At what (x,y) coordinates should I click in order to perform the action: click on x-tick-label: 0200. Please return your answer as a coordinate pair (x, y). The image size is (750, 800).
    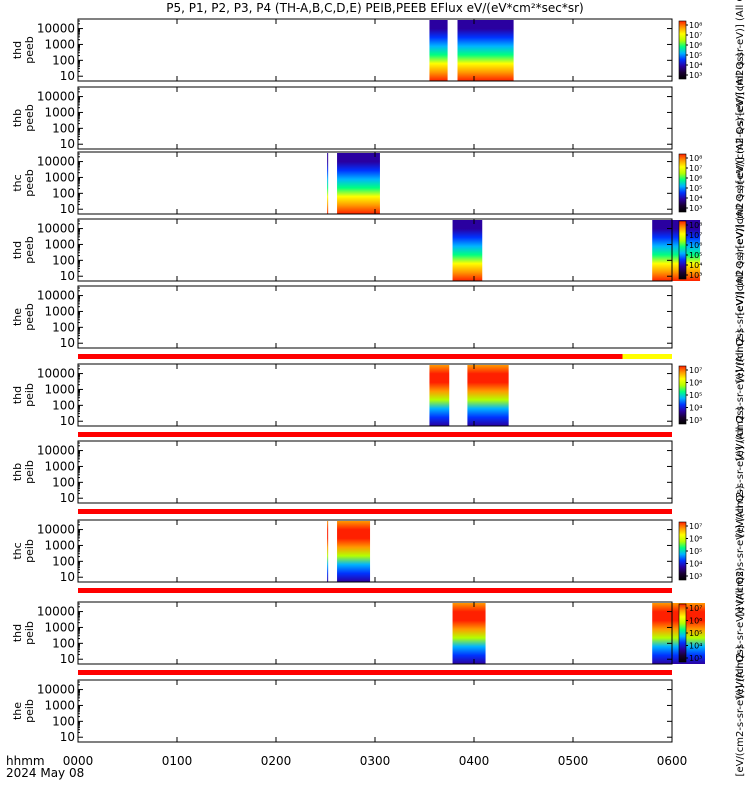
    Looking at the image, I should click on (276, 761).